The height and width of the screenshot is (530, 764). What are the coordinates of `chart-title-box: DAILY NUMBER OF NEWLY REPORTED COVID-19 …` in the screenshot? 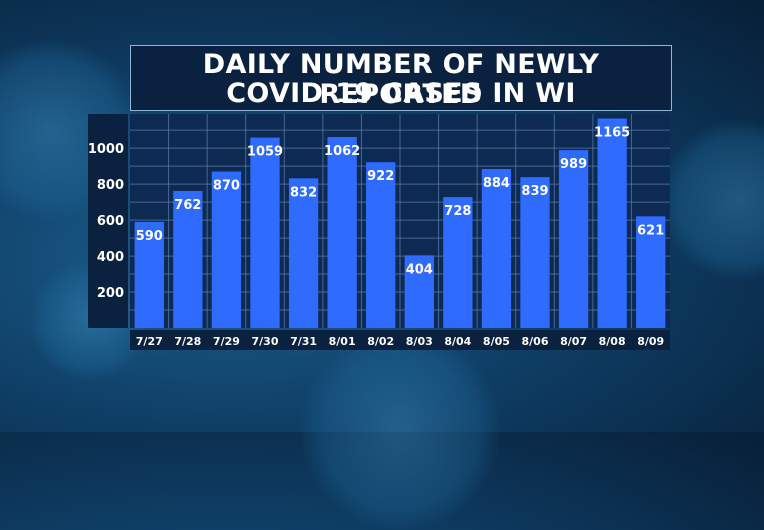 It's located at (401, 78).